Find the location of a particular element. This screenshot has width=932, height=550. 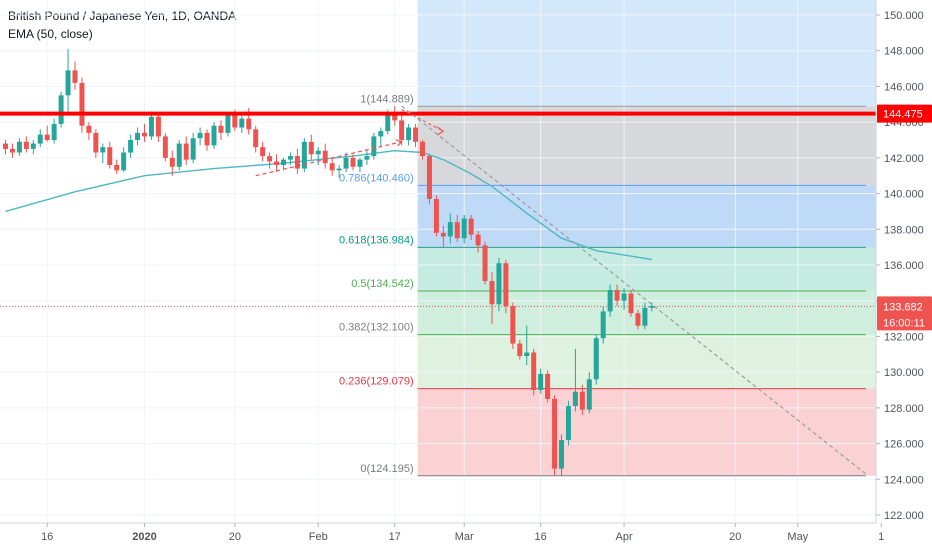

fib-level-label: 0.786(140.460) is located at coordinates (376, 178).